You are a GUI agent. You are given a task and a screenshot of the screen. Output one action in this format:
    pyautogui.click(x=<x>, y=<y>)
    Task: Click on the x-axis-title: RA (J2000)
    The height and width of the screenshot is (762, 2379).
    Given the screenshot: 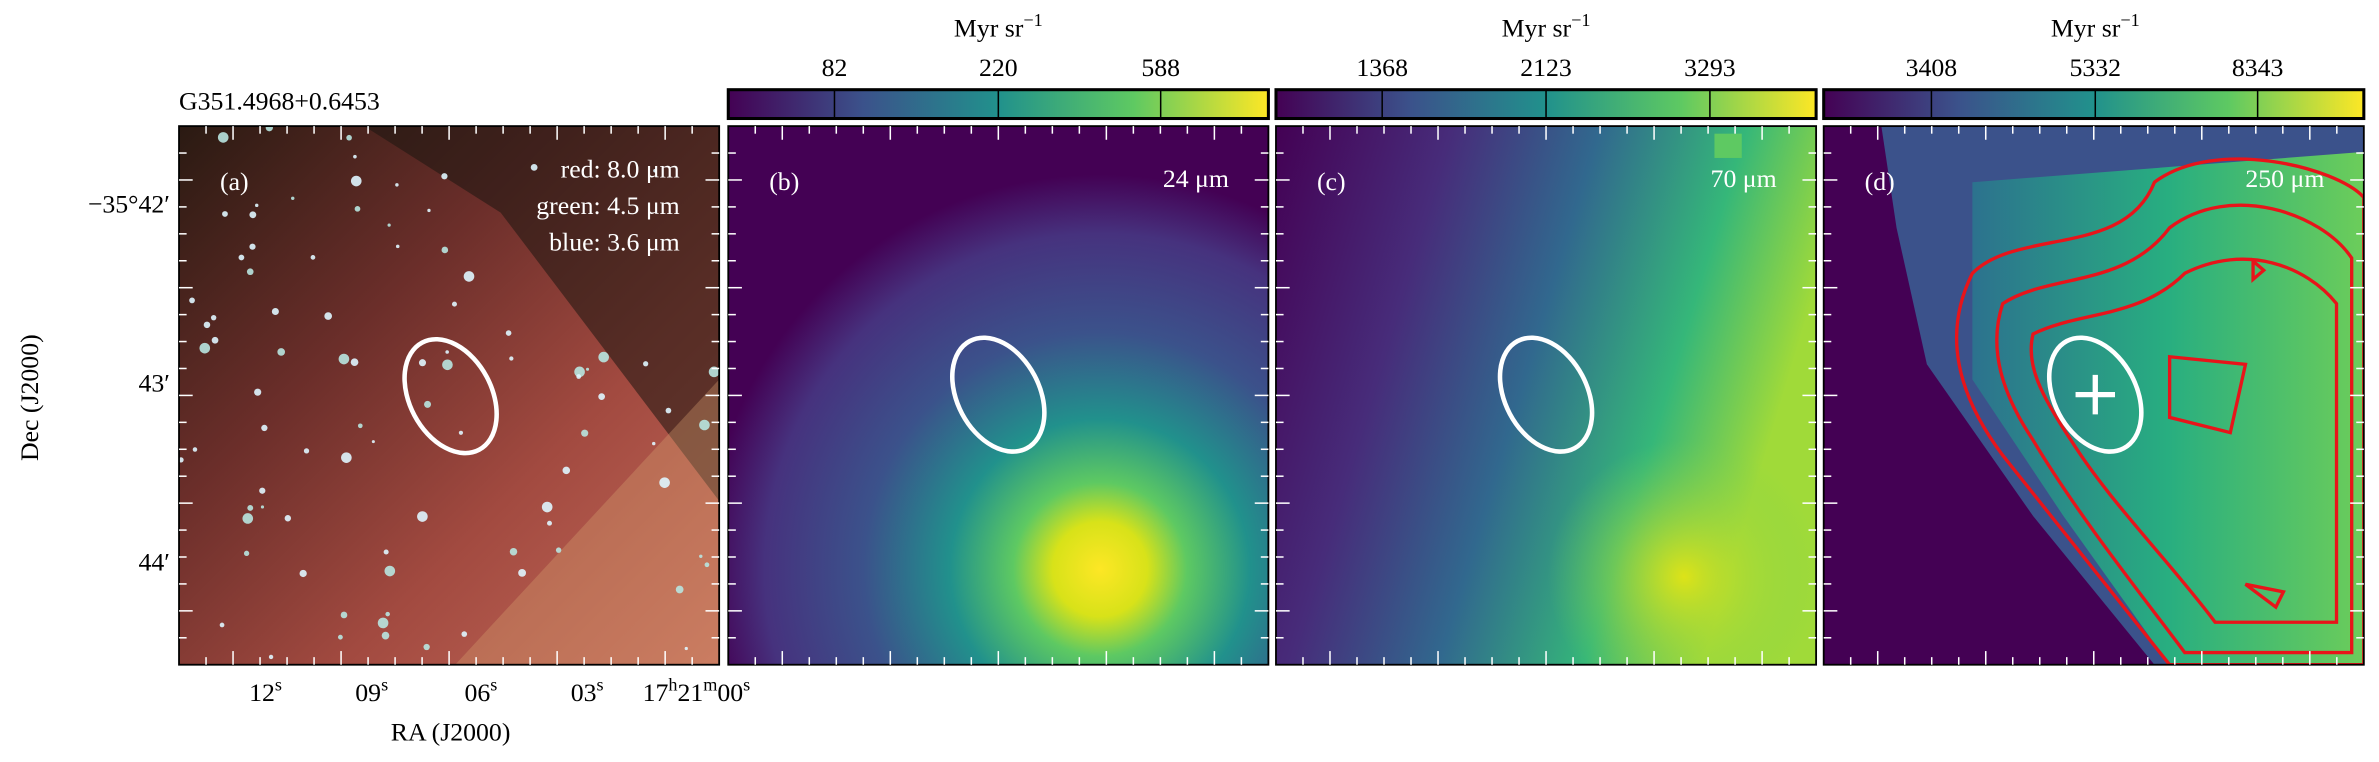 What is the action you would take?
    pyautogui.click(x=451, y=732)
    